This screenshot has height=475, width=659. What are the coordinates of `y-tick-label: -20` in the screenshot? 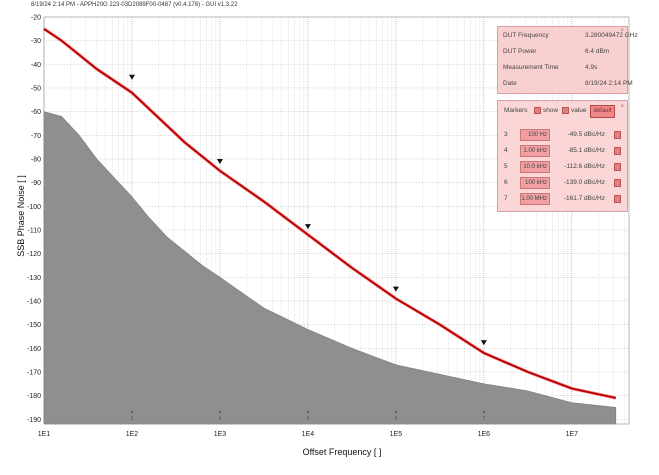 It's located at (36, 18).